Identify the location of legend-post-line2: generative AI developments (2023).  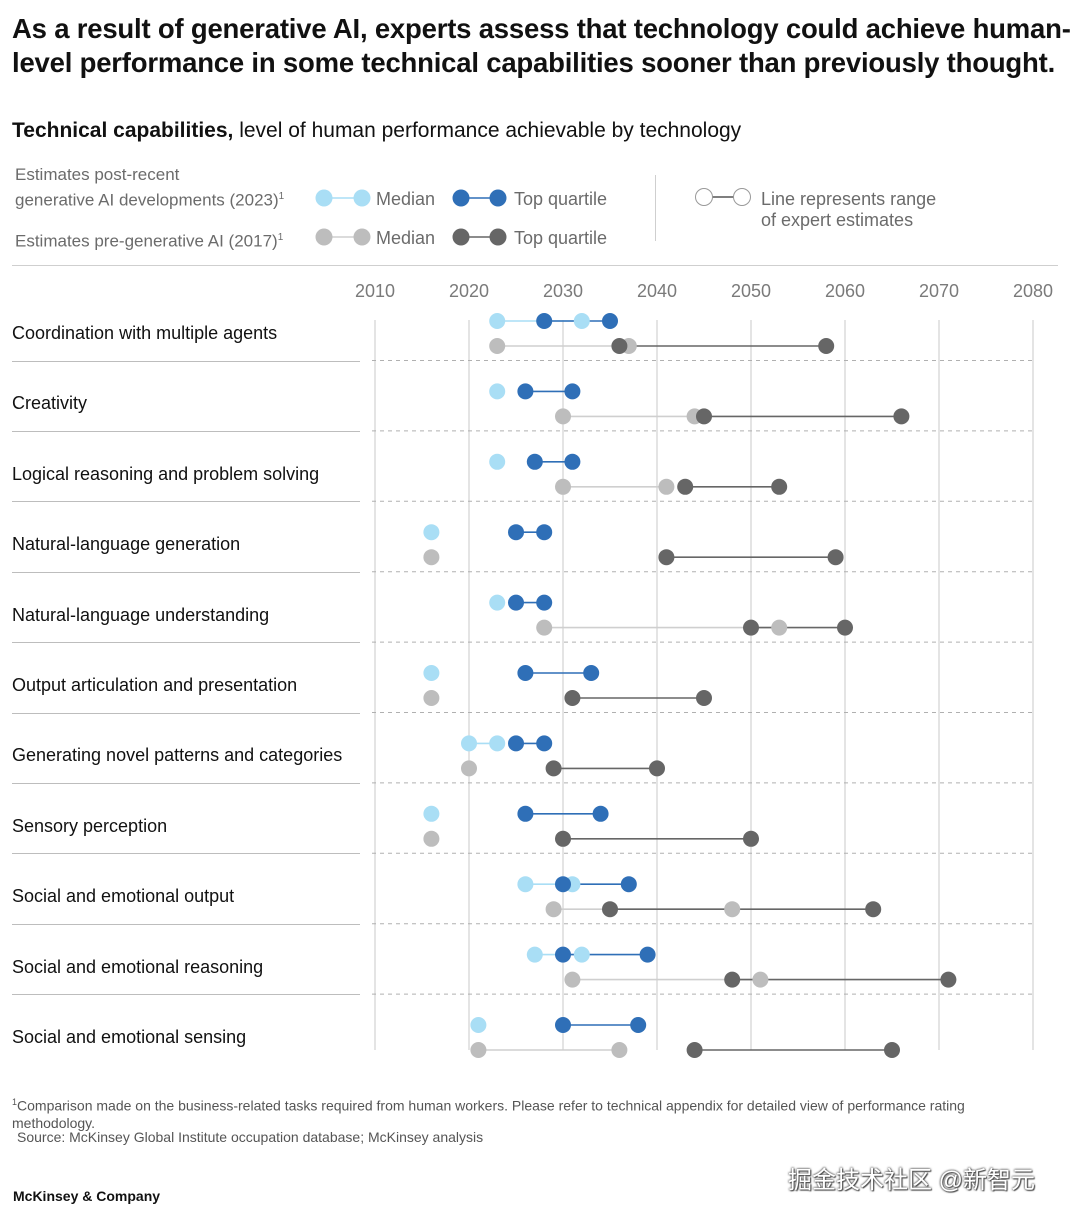
(147, 200).